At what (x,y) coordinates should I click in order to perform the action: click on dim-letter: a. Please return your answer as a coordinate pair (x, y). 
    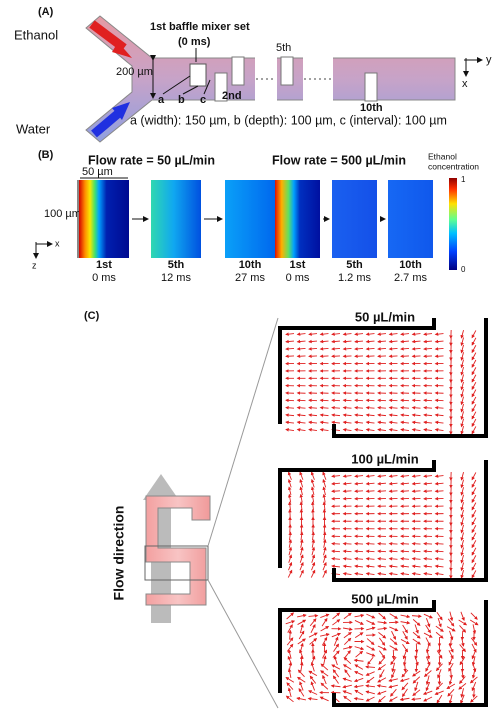
    Looking at the image, I should click on (161, 100).